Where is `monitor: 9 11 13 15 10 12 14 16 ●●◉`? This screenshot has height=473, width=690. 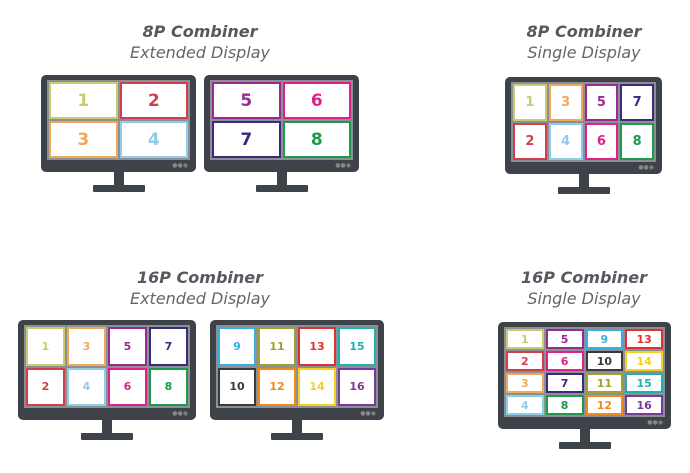
monitor: 9 11 13 15 10 12 14 16 ●●◉ is located at coordinates (297, 381).